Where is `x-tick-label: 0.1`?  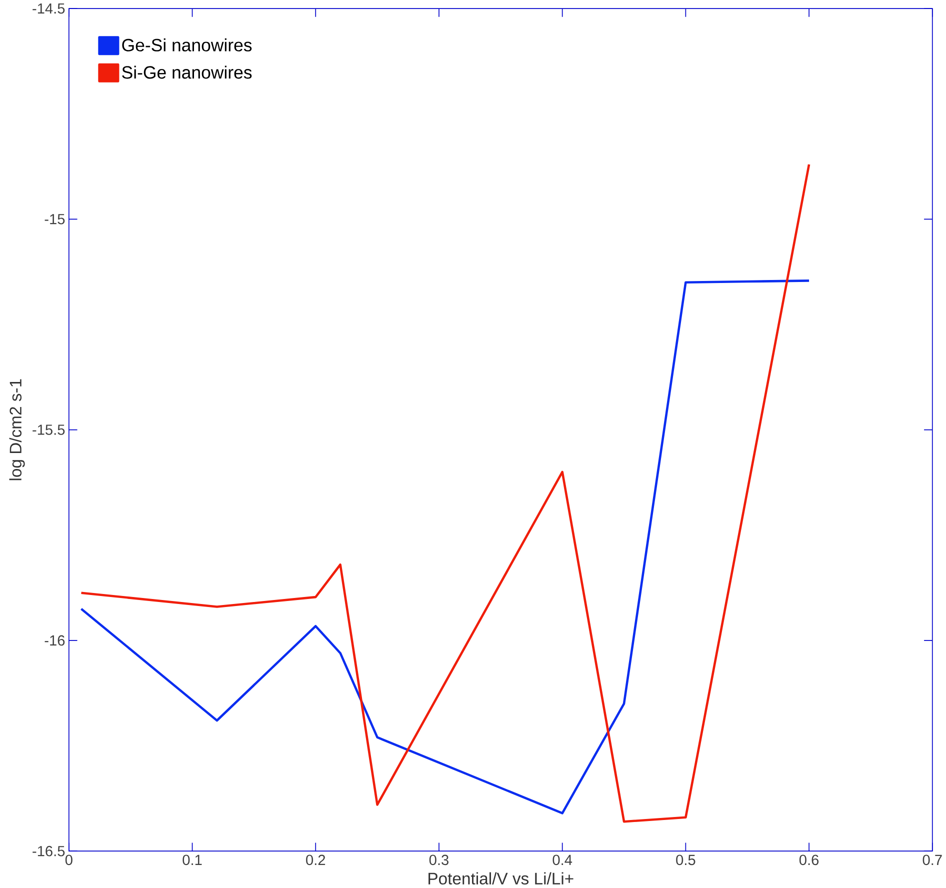 x-tick-label: 0.1 is located at coordinates (192, 860).